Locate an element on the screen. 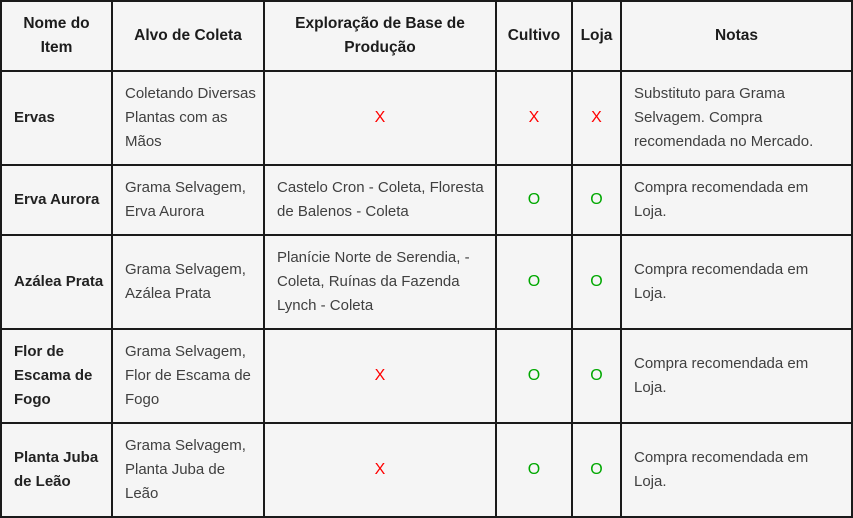  cell-gathering-target: Grama Selvagem, Planta Juba de Leão is located at coordinates (188, 470).